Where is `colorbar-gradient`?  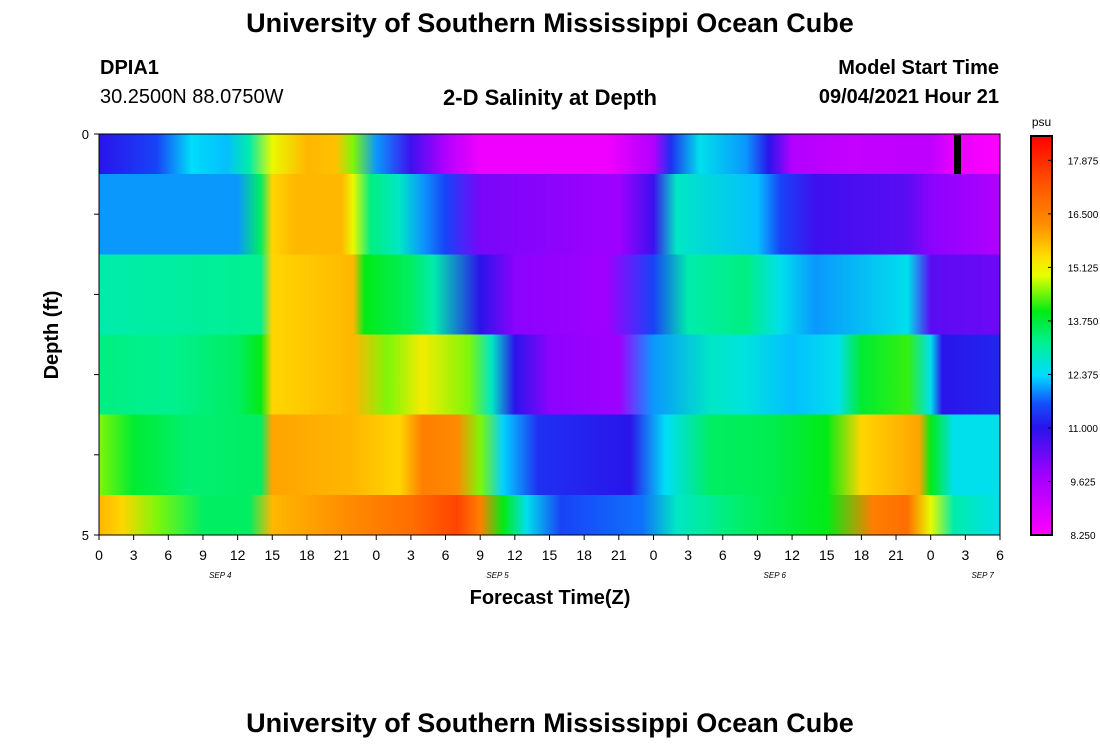 colorbar-gradient is located at coordinates (1041, 335).